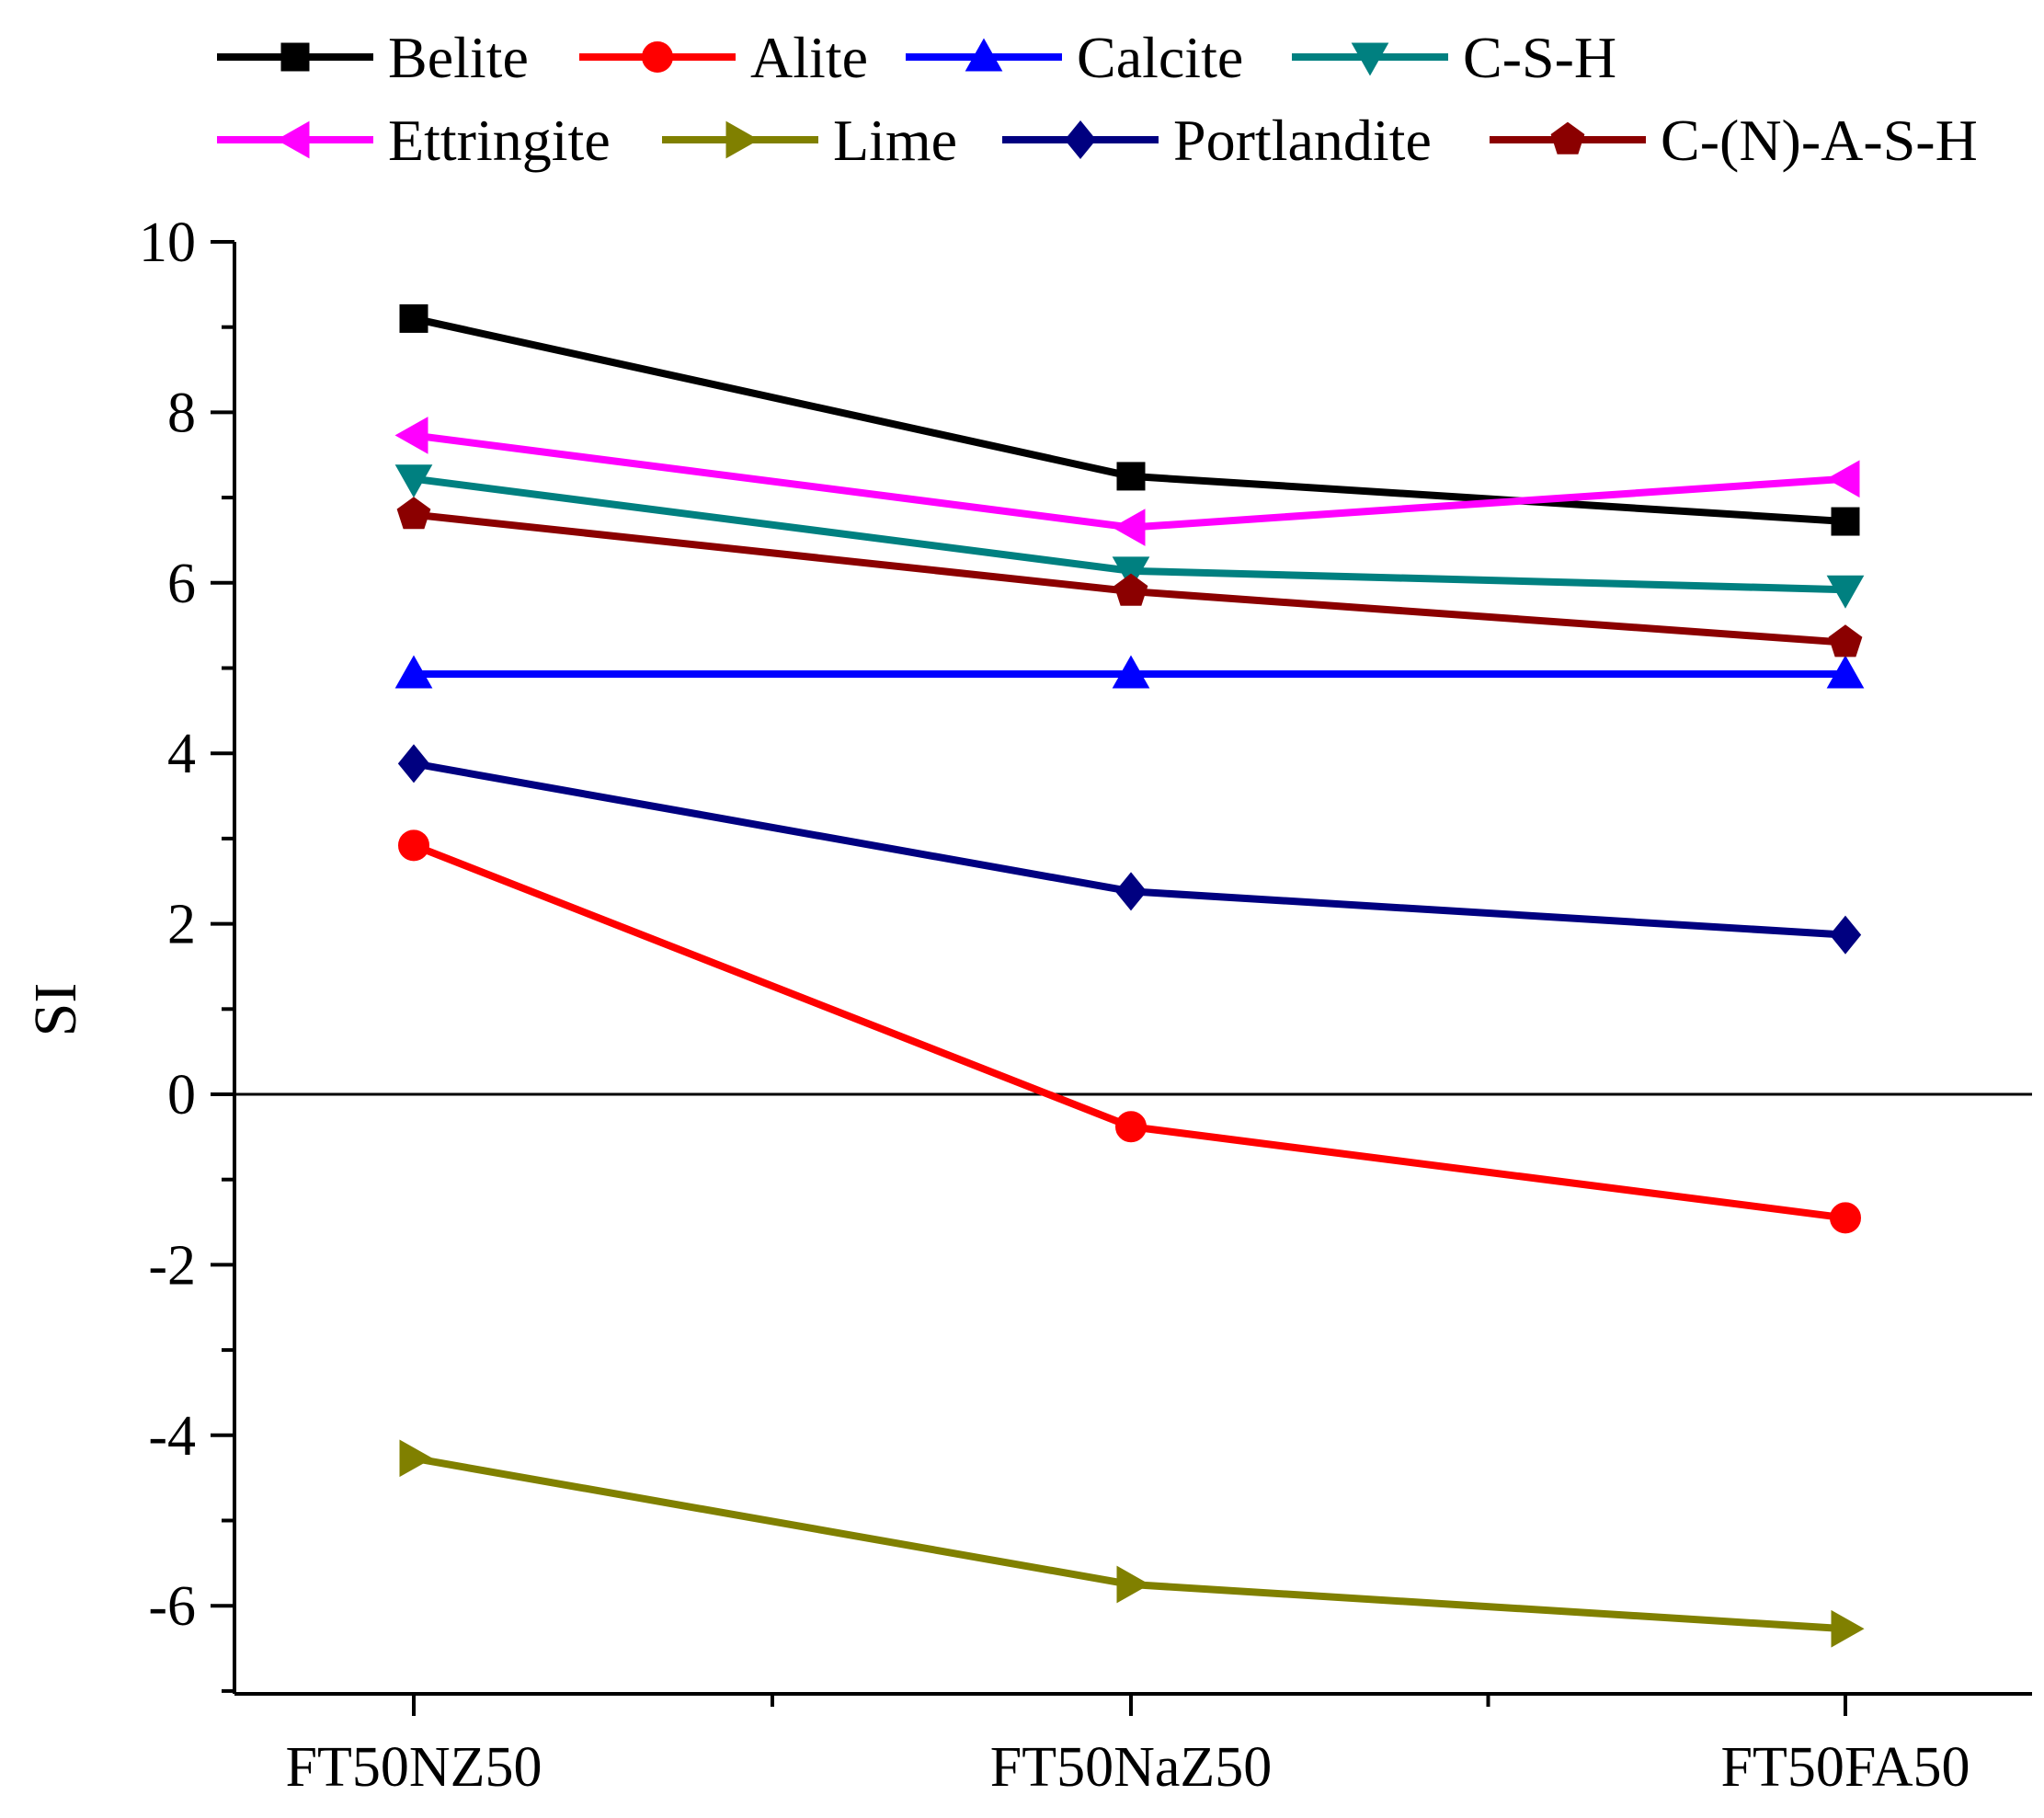  Describe the element at coordinates (809, 57) in the screenshot. I see `legend-label: Alite` at that location.